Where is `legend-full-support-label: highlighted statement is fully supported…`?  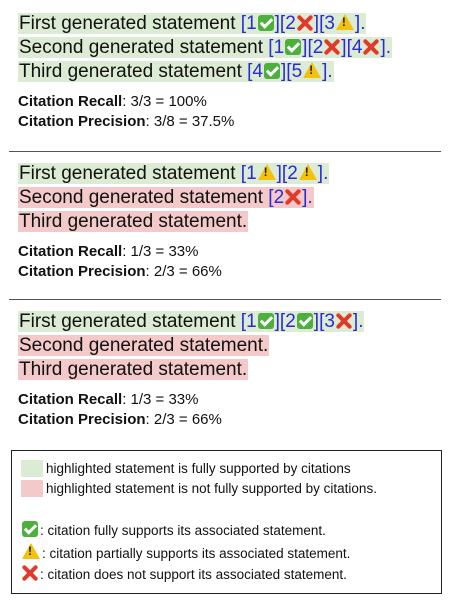 legend-full-support-label: highlighted statement is fully supported… is located at coordinates (198, 468).